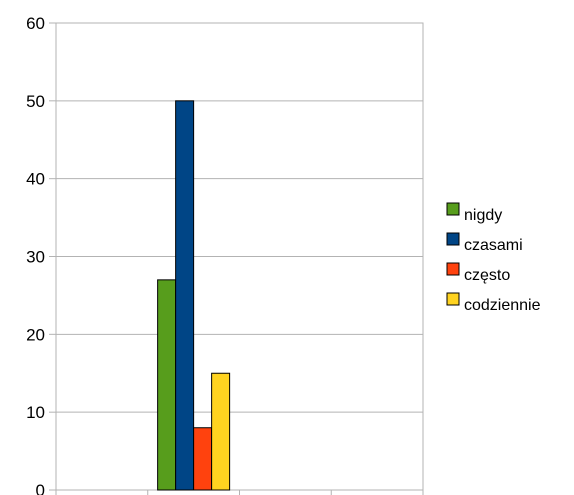  Describe the element at coordinates (453, 239) in the screenshot. I see `legend-swatch-czasami` at that location.